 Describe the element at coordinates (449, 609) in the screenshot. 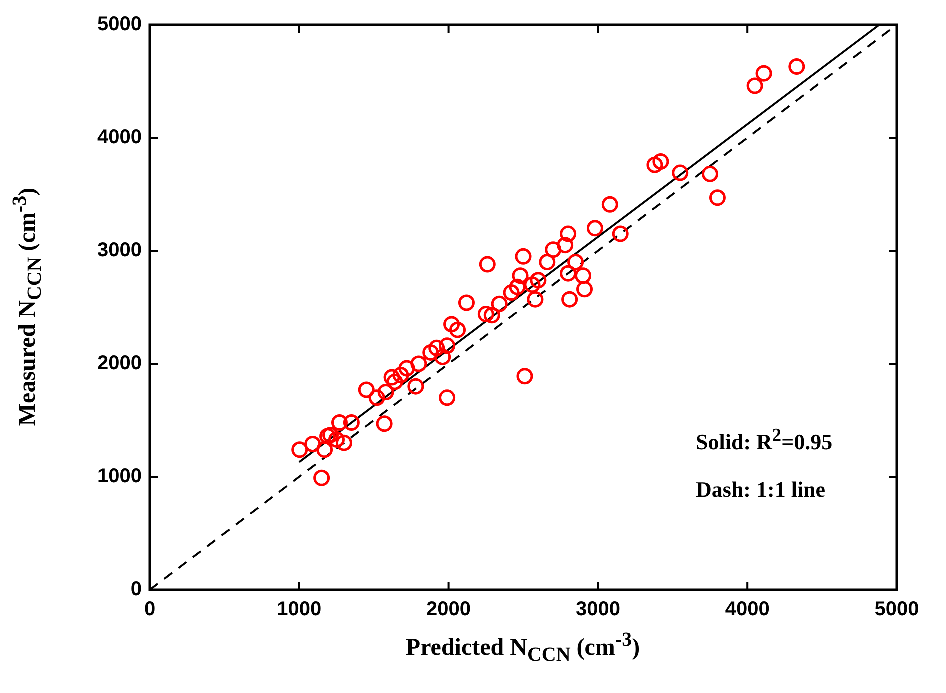

I see `x-tick-label: 2000` at that location.